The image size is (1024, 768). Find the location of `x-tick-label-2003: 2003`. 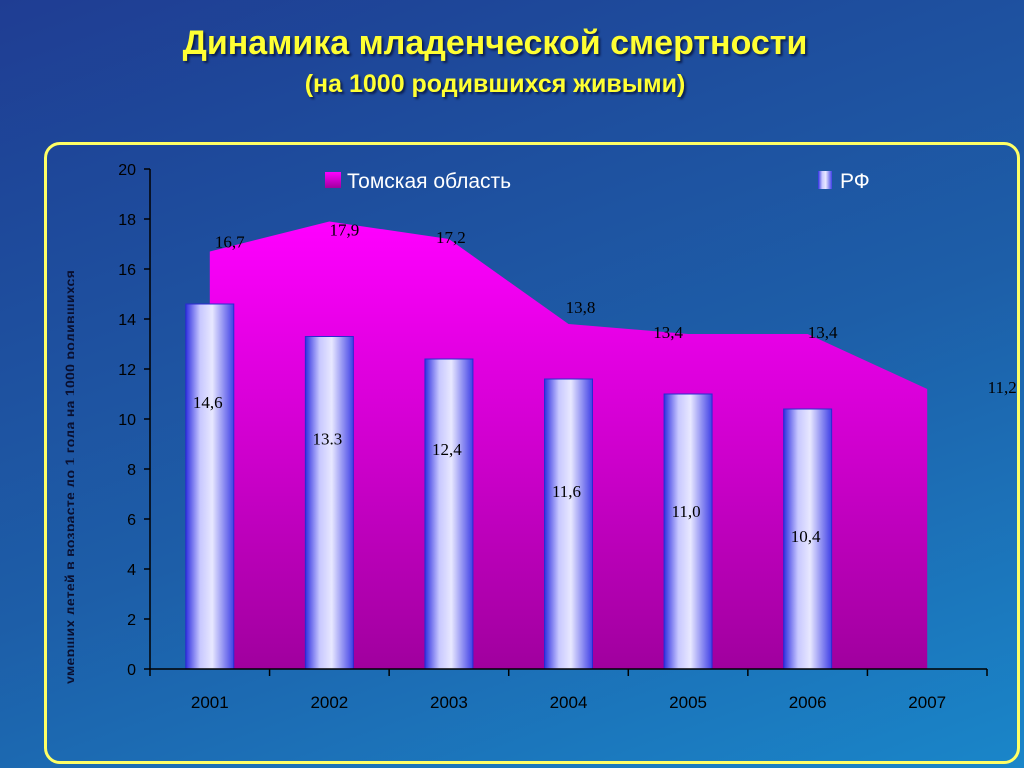

x-tick-label-2003: 2003 is located at coordinates (449, 702).